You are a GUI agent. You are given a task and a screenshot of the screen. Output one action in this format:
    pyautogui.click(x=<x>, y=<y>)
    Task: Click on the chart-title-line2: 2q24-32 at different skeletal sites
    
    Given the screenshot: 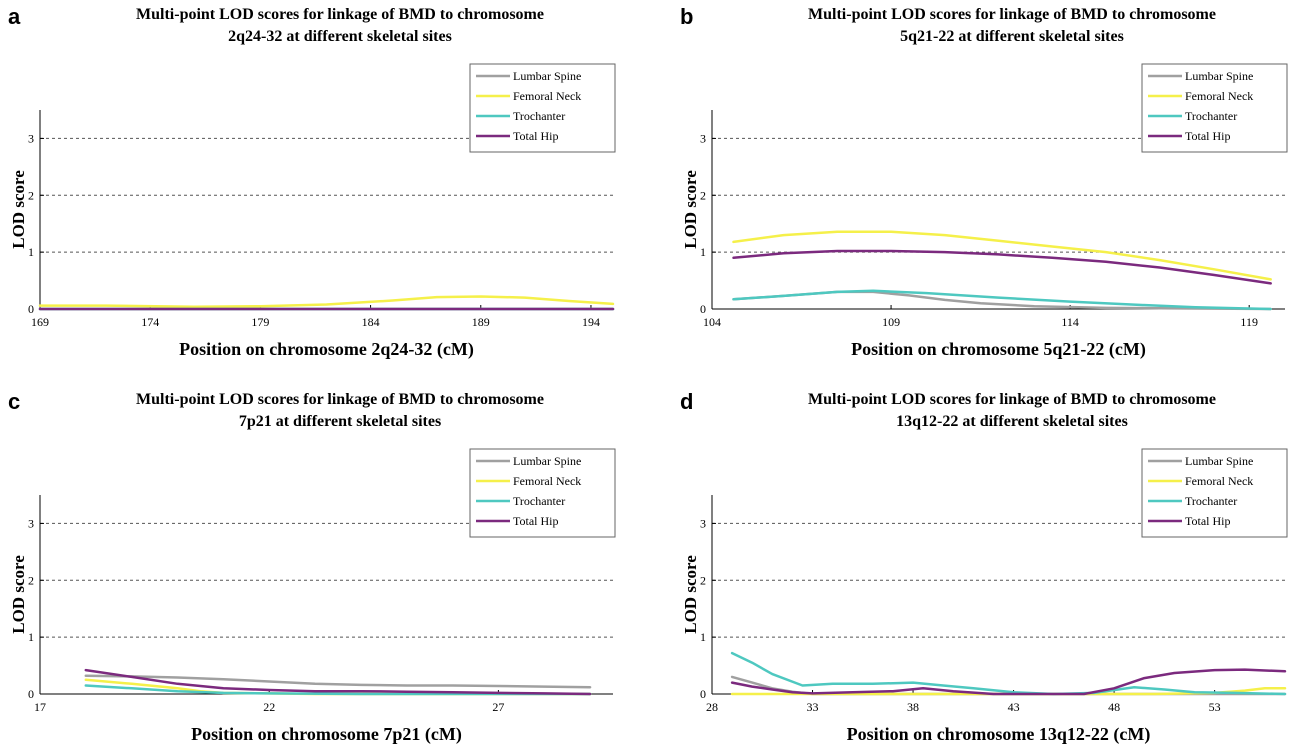 What is the action you would take?
    pyautogui.click(x=340, y=36)
    